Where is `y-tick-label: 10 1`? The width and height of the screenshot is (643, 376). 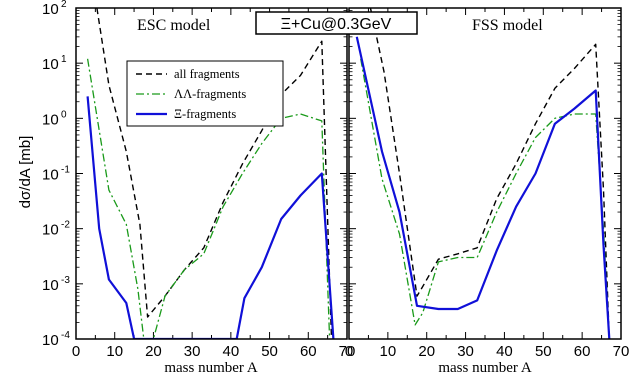
y-tick-label: 10 1 is located at coordinates (54, 63).